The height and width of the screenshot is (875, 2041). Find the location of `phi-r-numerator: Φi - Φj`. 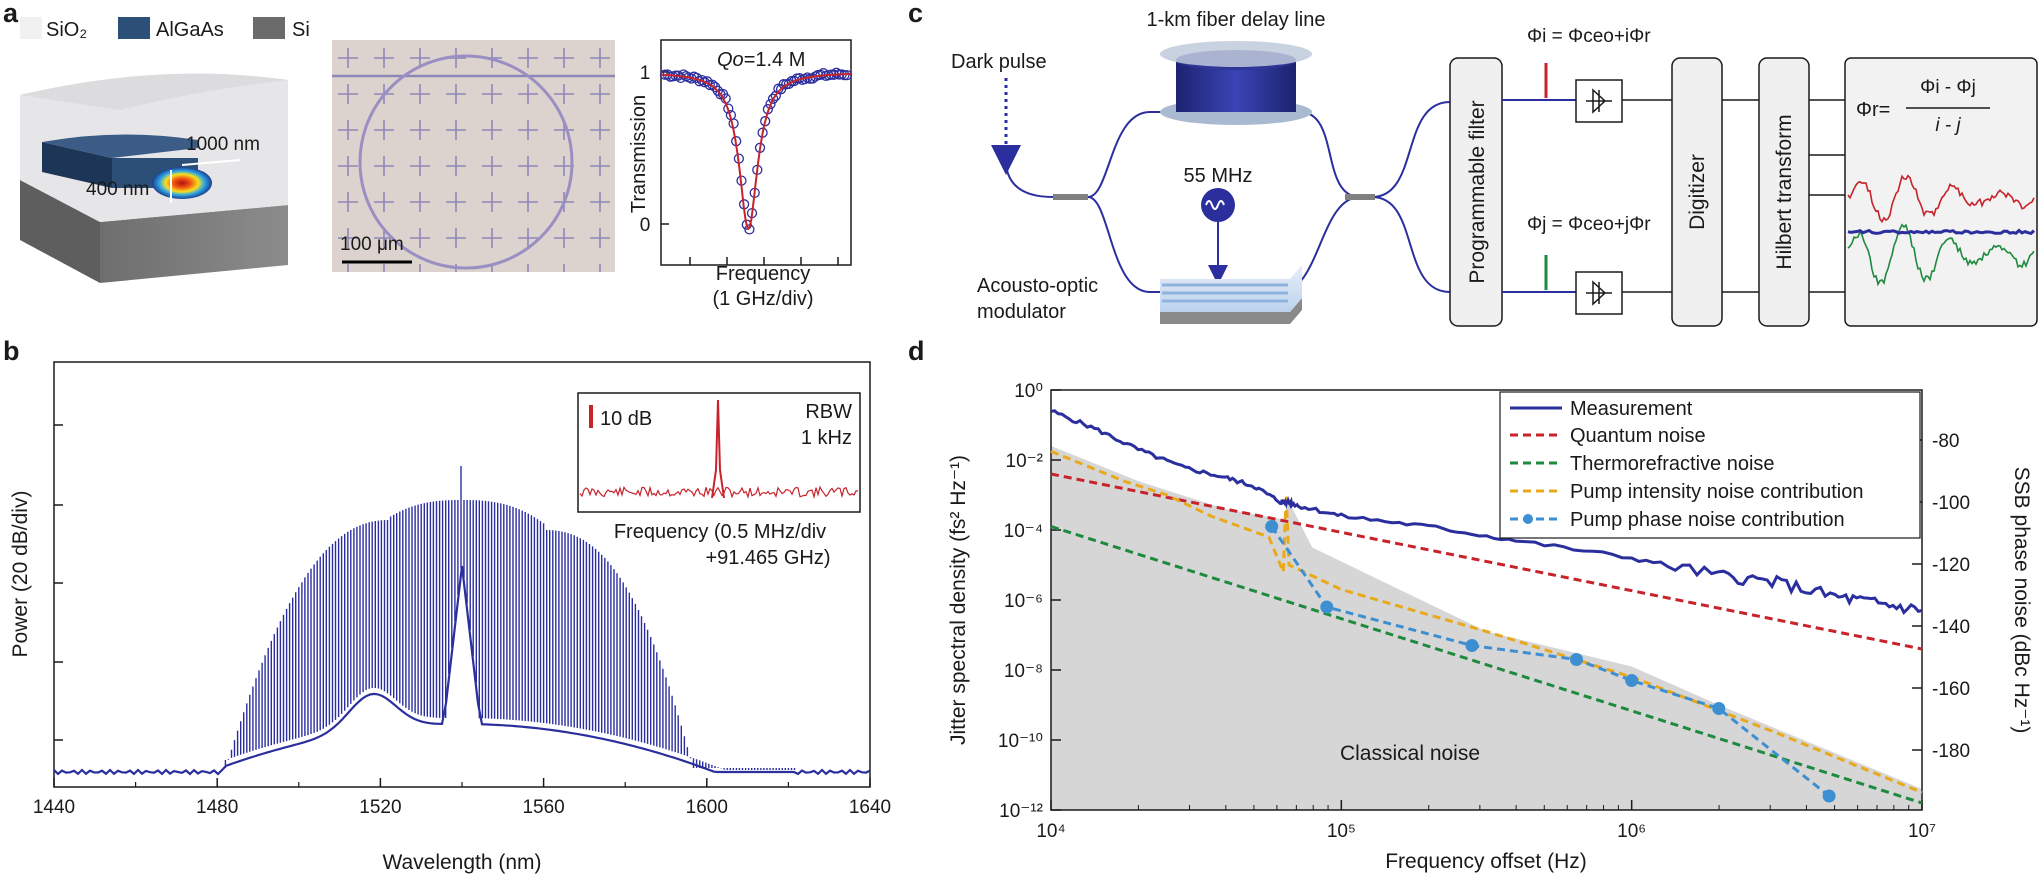

phi-r-numerator: Φi - Φj is located at coordinates (1948, 87).